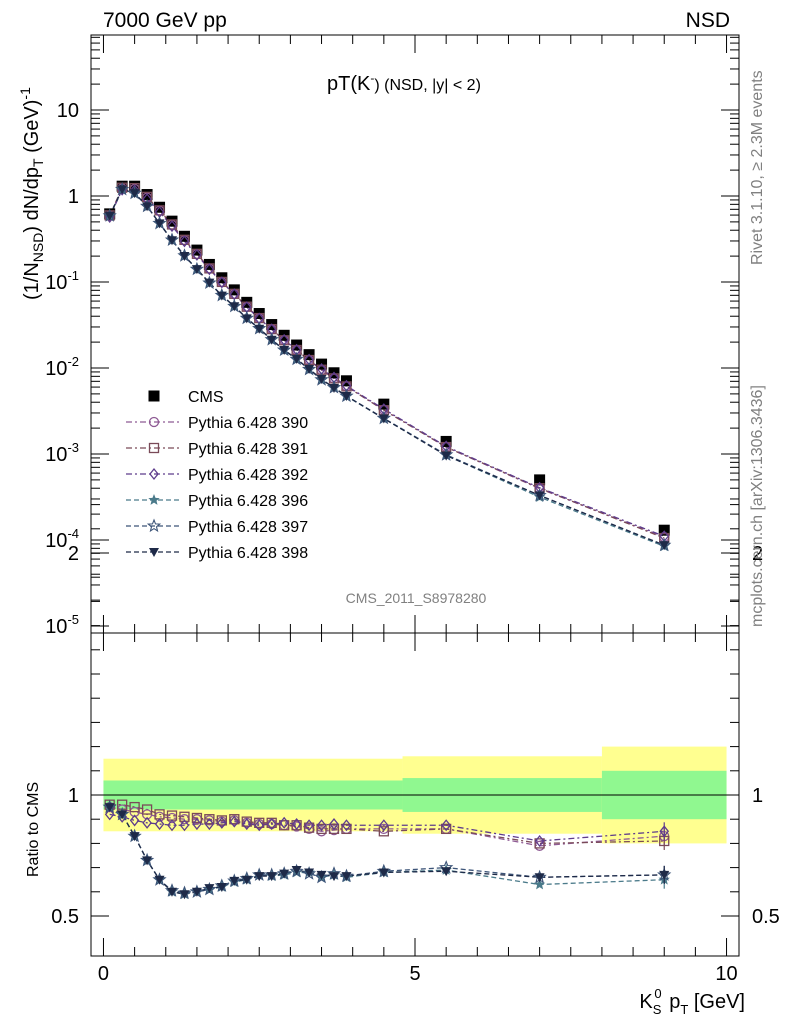 The height and width of the screenshot is (1024, 786). Describe the element at coordinates (165, 20) in the screenshot. I see `header-left: 7000 GeV pp` at that location.